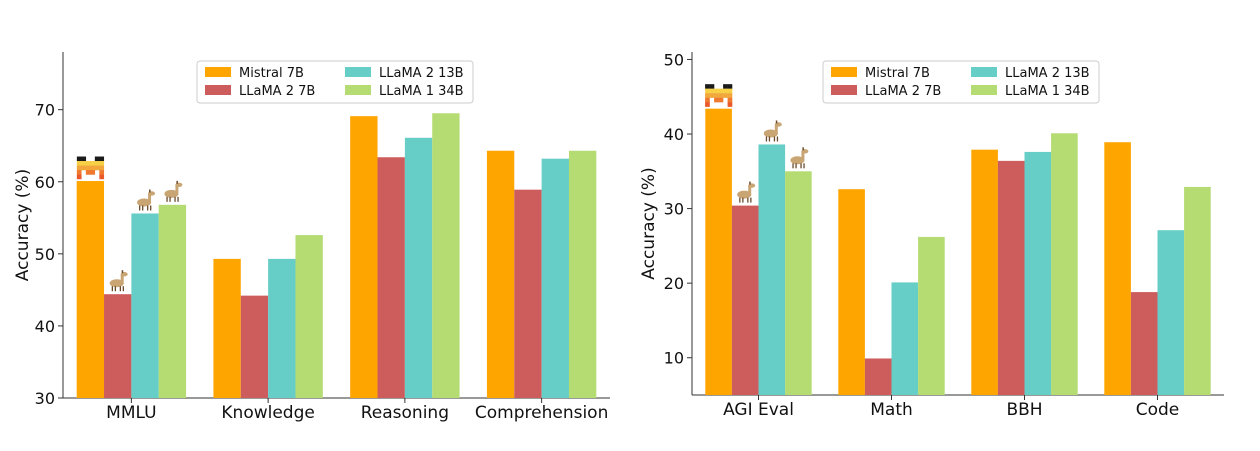 This screenshot has height=451, width=1260. Describe the element at coordinates (758, 410) in the screenshot. I see `x-tick-label: AGI Eval` at that location.